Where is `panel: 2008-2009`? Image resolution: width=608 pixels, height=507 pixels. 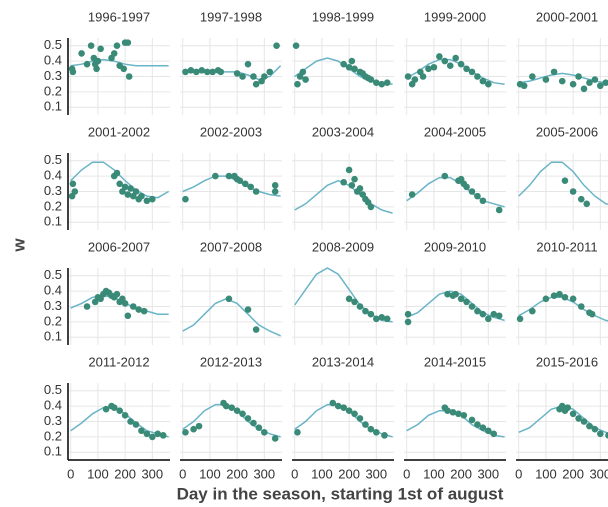
panel: 2008-2009 is located at coordinates (343, 292).